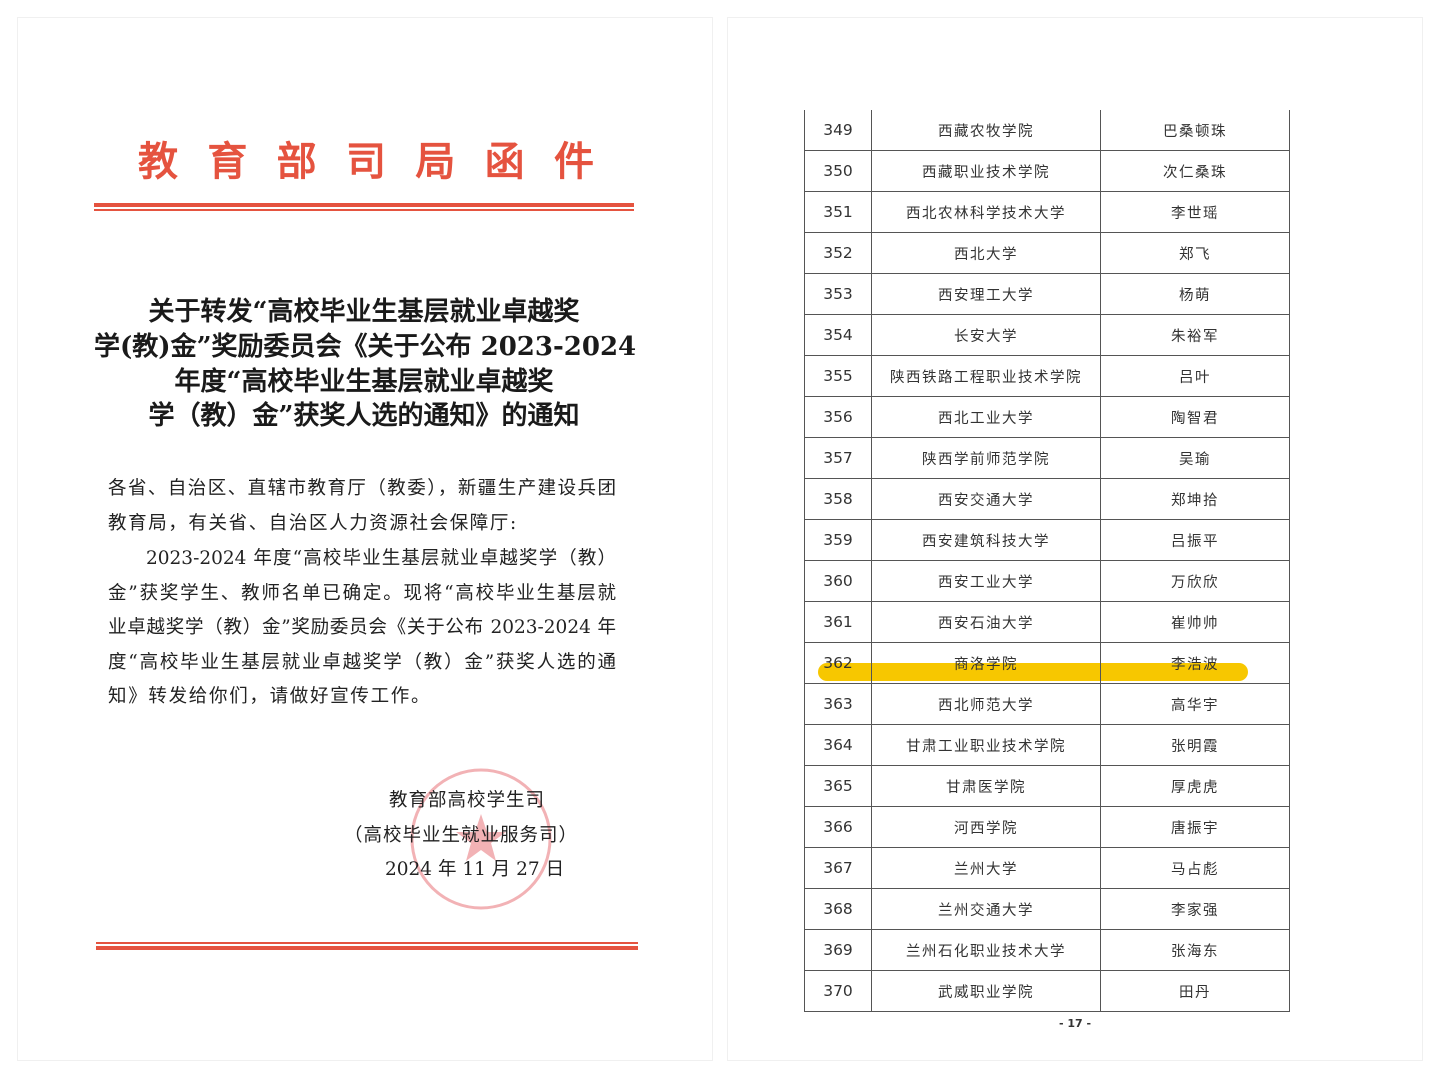 Image resolution: width=1440 pixels, height=1080 pixels. I want to click on row-number: 351, so click(838, 212).